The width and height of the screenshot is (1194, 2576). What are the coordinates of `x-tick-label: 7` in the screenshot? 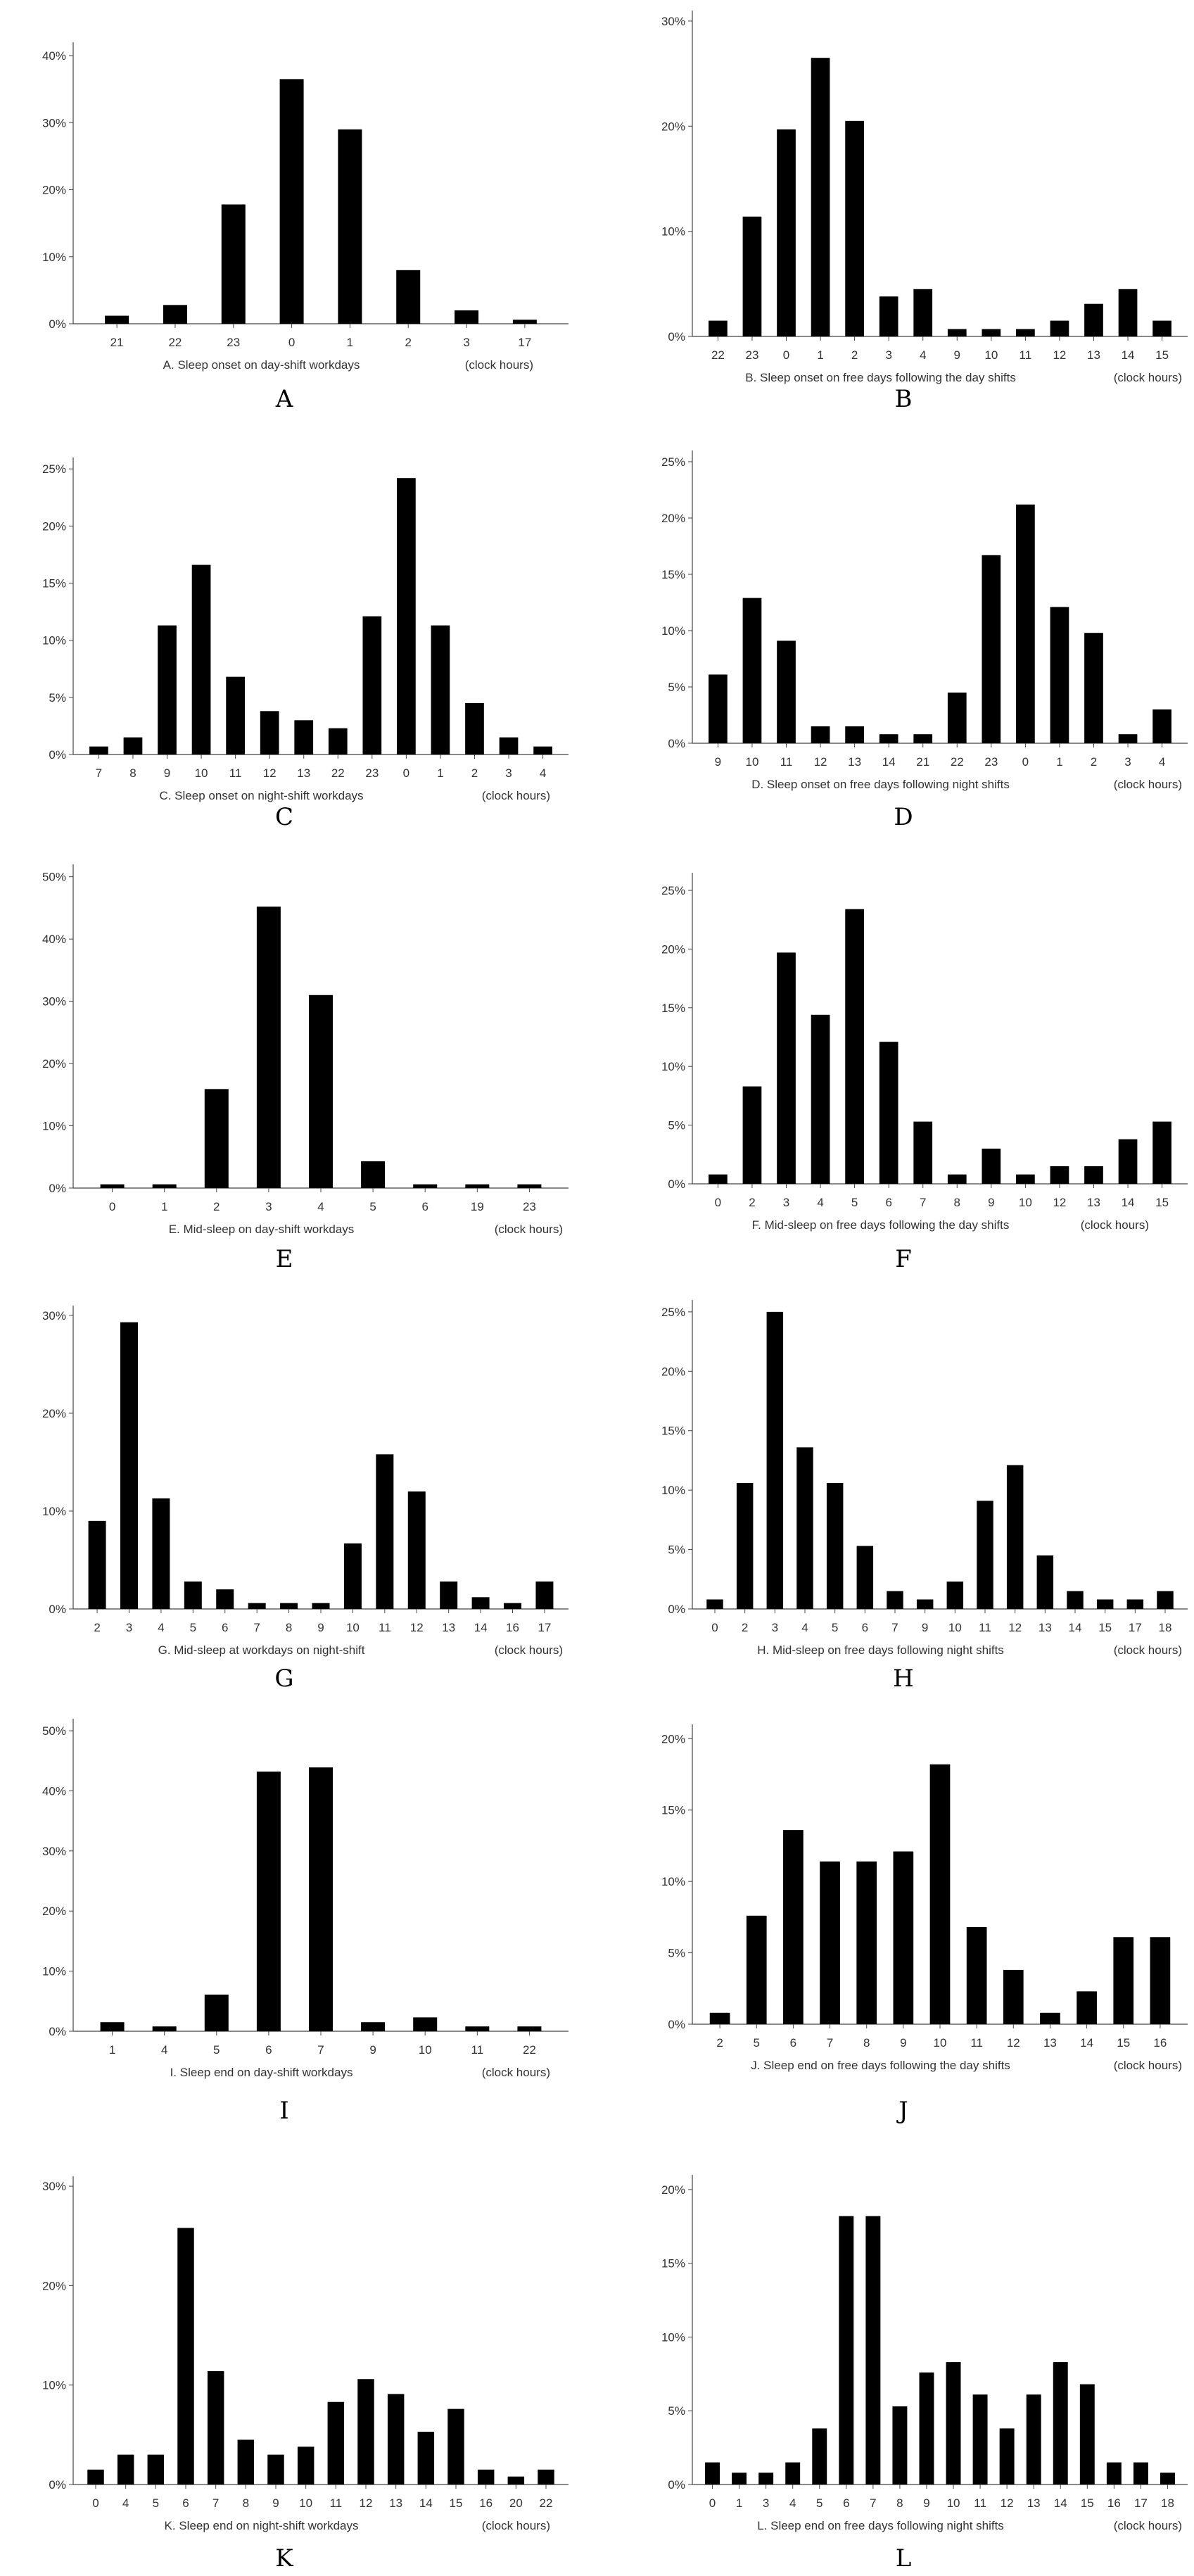 It's located at (873, 2503).